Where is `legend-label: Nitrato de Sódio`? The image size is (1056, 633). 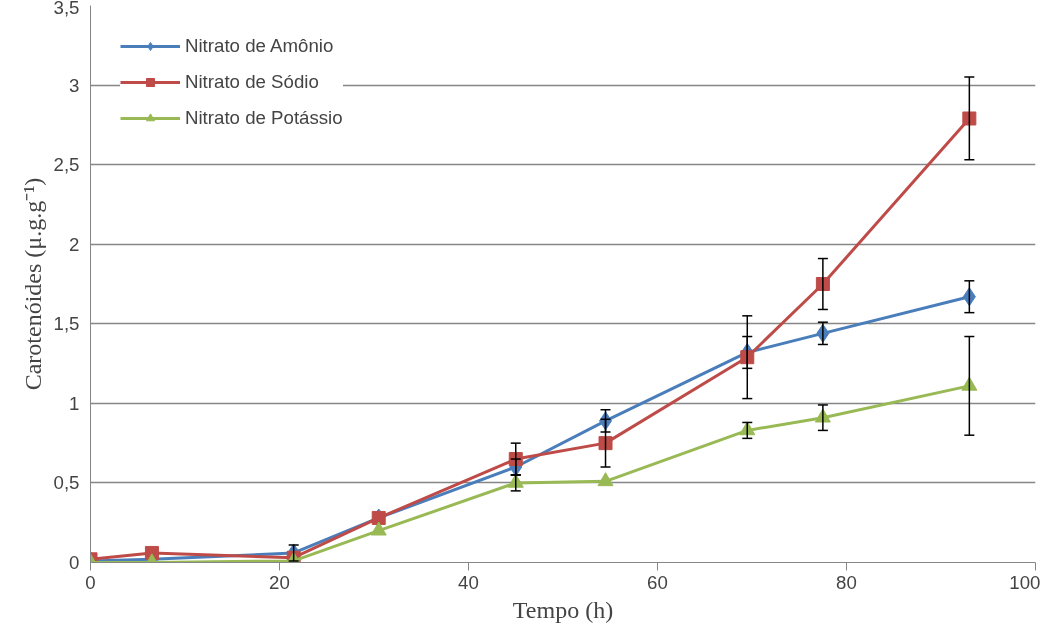 legend-label: Nitrato de Sódio is located at coordinates (252, 82).